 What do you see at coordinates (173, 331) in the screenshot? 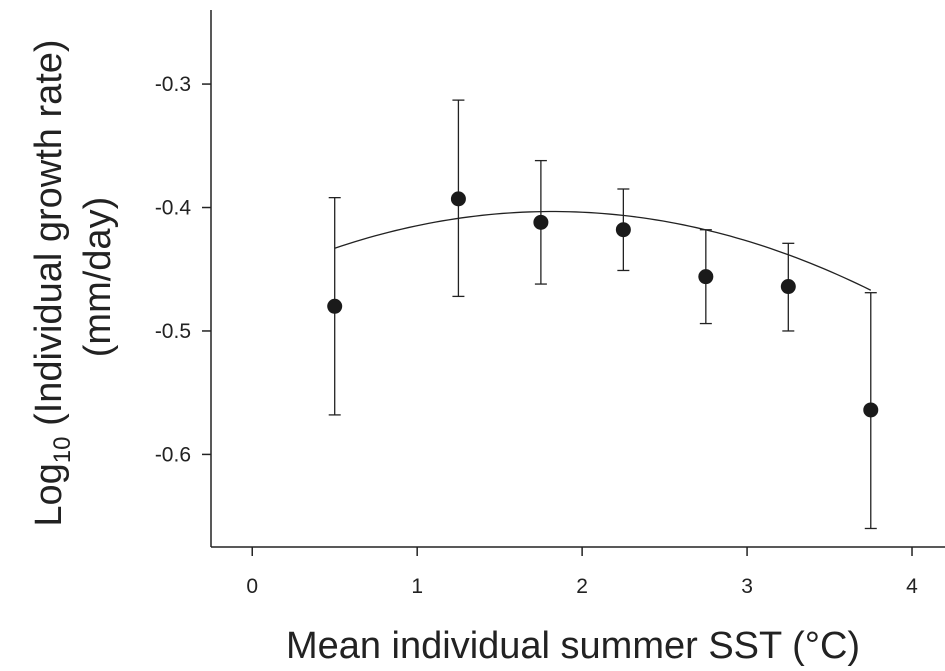
I see `y-tick-label: -0.5` at bounding box center [173, 331].